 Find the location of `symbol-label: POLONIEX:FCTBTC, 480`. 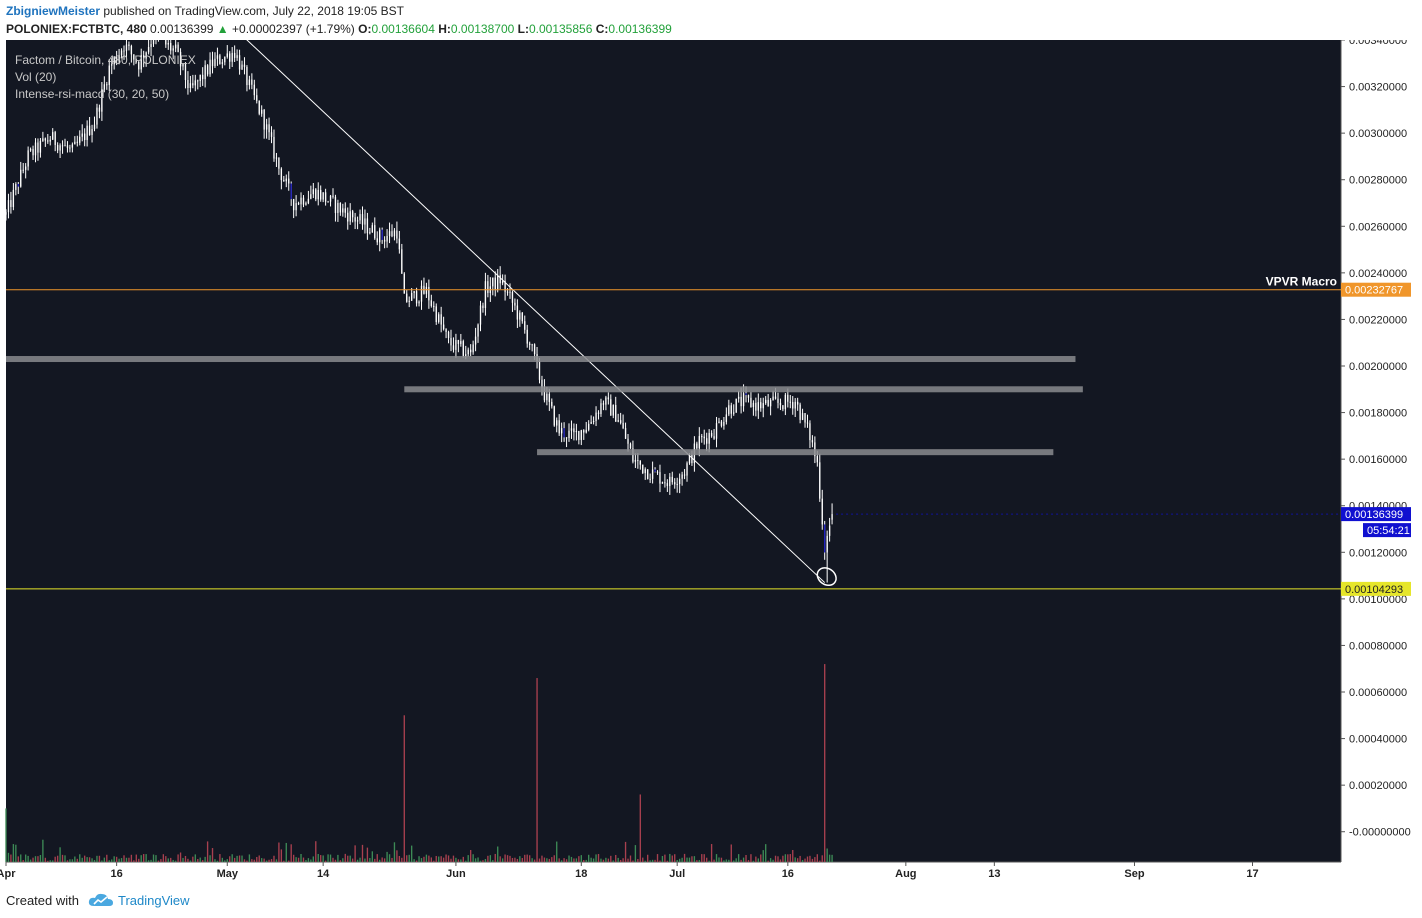

symbol-label: POLONIEX:FCTBTC, 480 is located at coordinates (76, 29).